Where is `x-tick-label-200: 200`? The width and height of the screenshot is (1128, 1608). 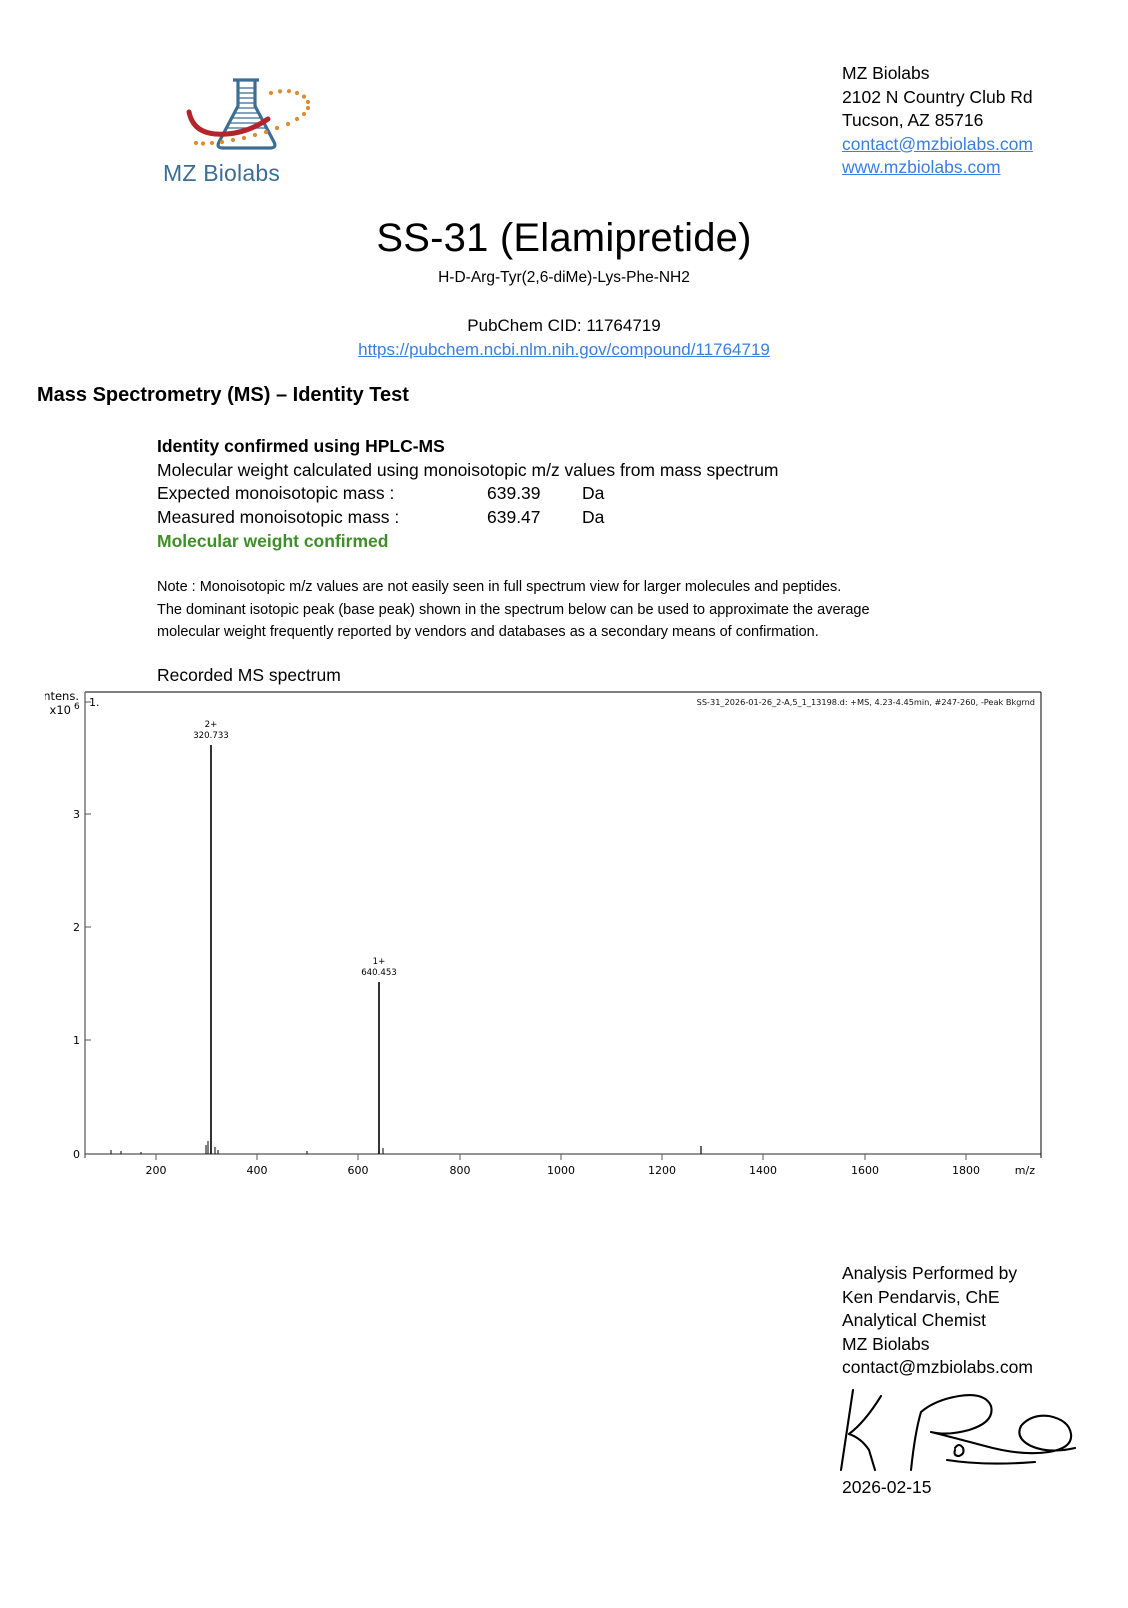 x-tick-label-200: 200 is located at coordinates (156, 1170).